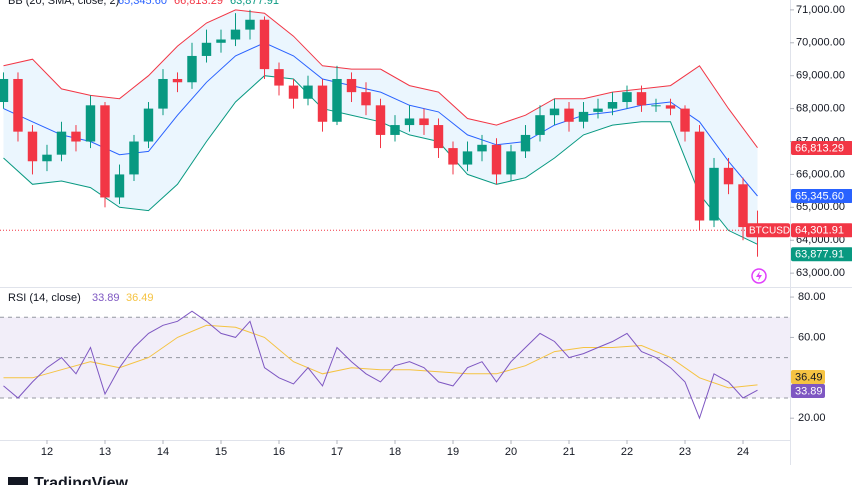  What do you see at coordinates (627, 452) in the screenshot?
I see `x-tick-label: 22` at bounding box center [627, 452].